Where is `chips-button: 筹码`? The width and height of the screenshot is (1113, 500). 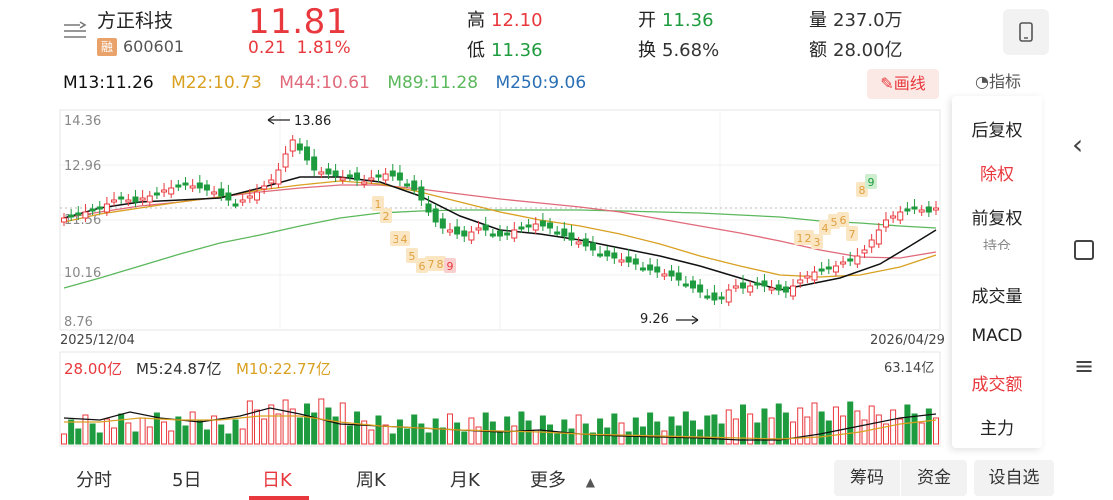 chips-button: 筹码 is located at coordinates (867, 478).